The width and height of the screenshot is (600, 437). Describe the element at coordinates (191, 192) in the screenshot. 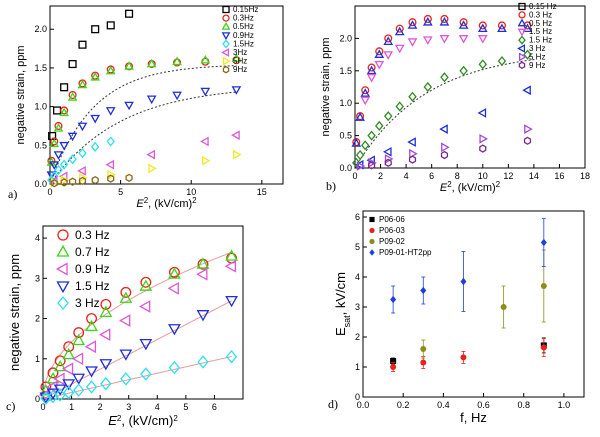

I see `x-tick-label: 10` at that location.